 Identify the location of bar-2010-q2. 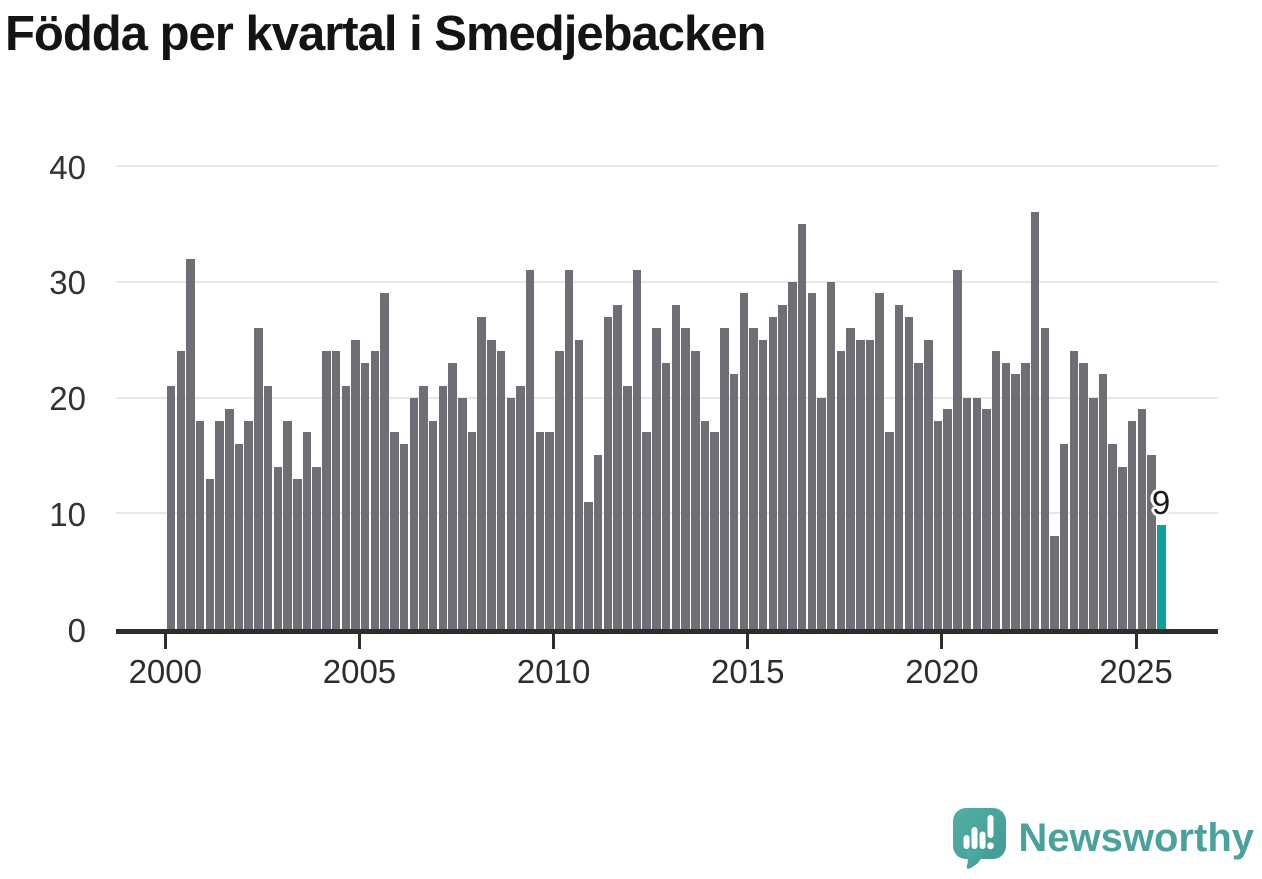
(569, 449).